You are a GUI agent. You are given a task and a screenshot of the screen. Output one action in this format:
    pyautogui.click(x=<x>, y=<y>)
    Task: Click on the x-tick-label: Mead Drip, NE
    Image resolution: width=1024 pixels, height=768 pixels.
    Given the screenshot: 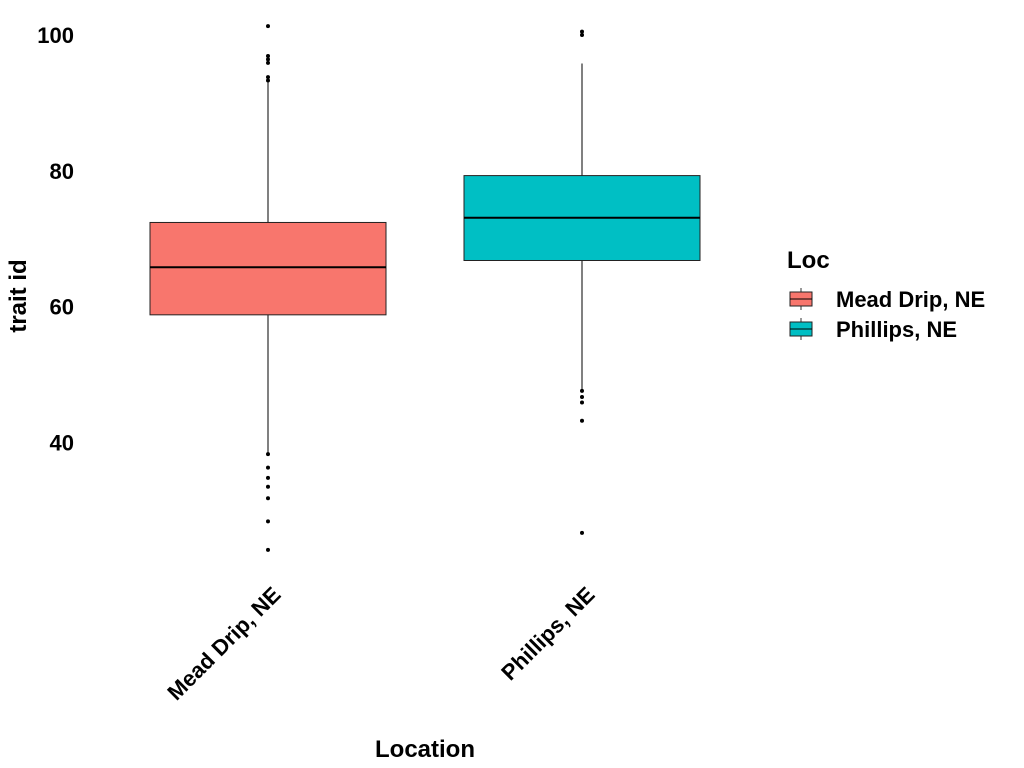 What is the action you would take?
    pyautogui.click(x=223, y=643)
    